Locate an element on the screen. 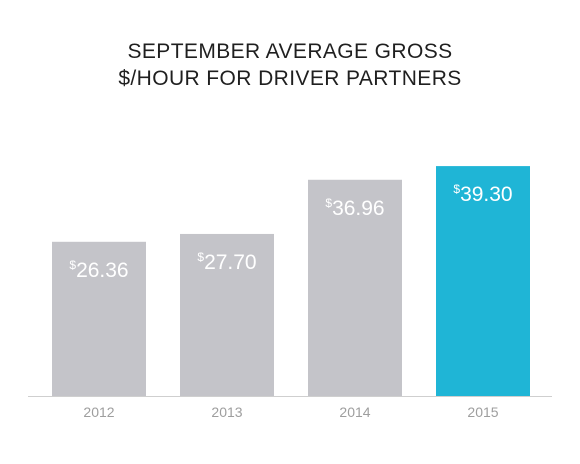  bar-value-label-2012: $26.36 is located at coordinates (98, 270).